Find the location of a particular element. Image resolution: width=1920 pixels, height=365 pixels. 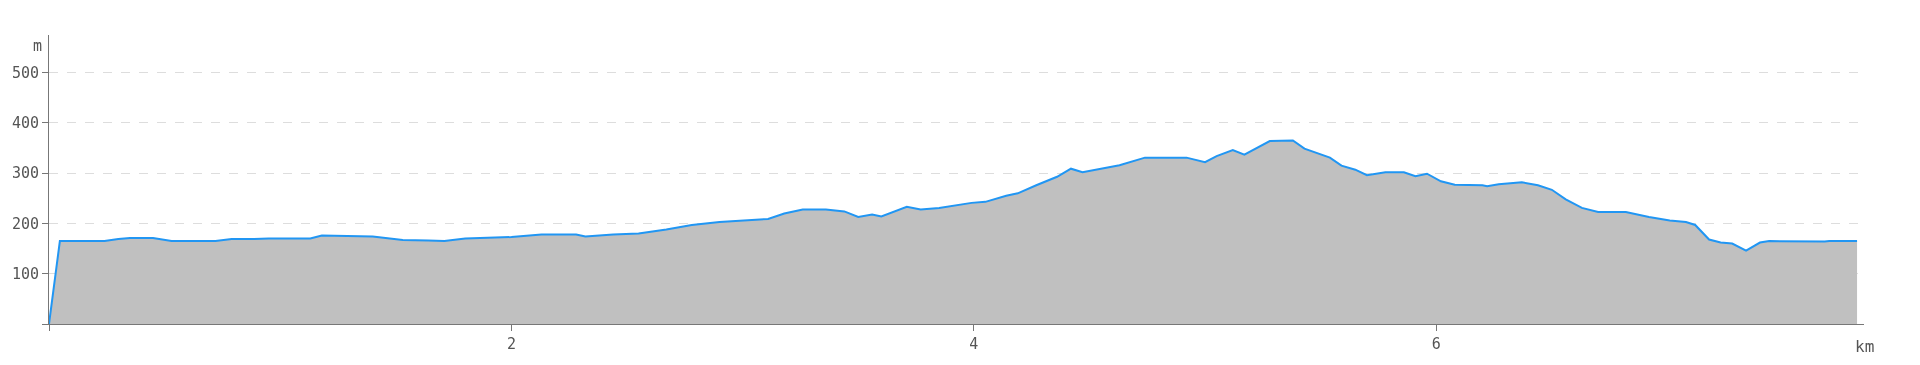

y-tick-label: 500 is located at coordinates (25, 72).